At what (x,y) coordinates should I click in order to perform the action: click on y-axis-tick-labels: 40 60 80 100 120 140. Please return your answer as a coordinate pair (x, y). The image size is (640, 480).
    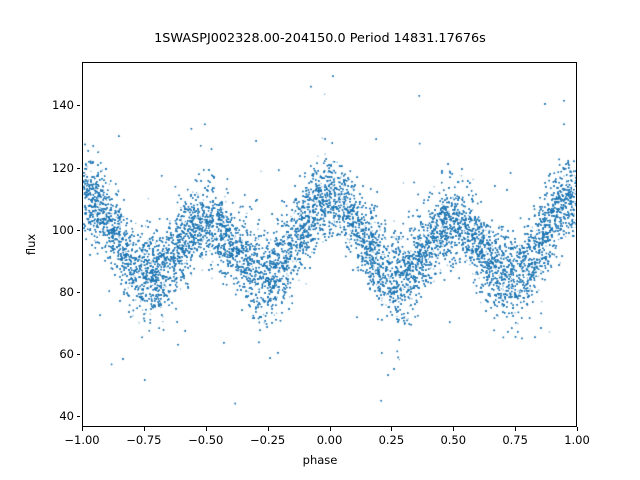
    Looking at the image, I should click on (37, 240).